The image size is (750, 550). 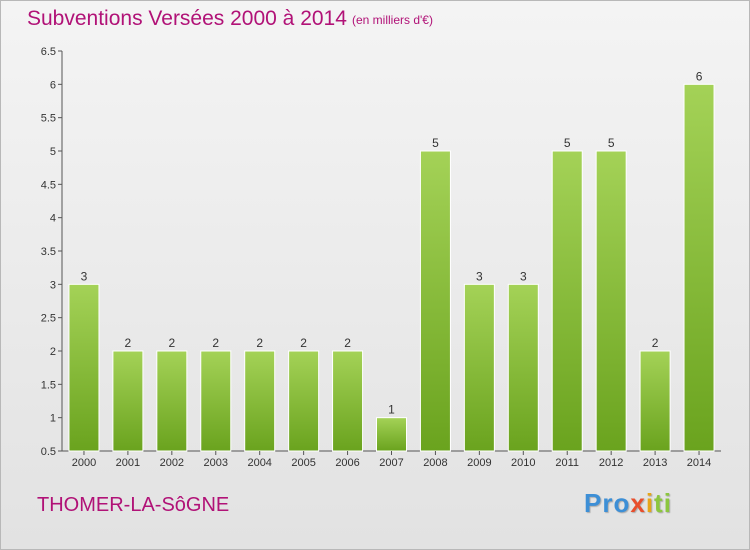 What do you see at coordinates (48, 385) in the screenshot?
I see `y-tick-label: 1.5` at bounding box center [48, 385].